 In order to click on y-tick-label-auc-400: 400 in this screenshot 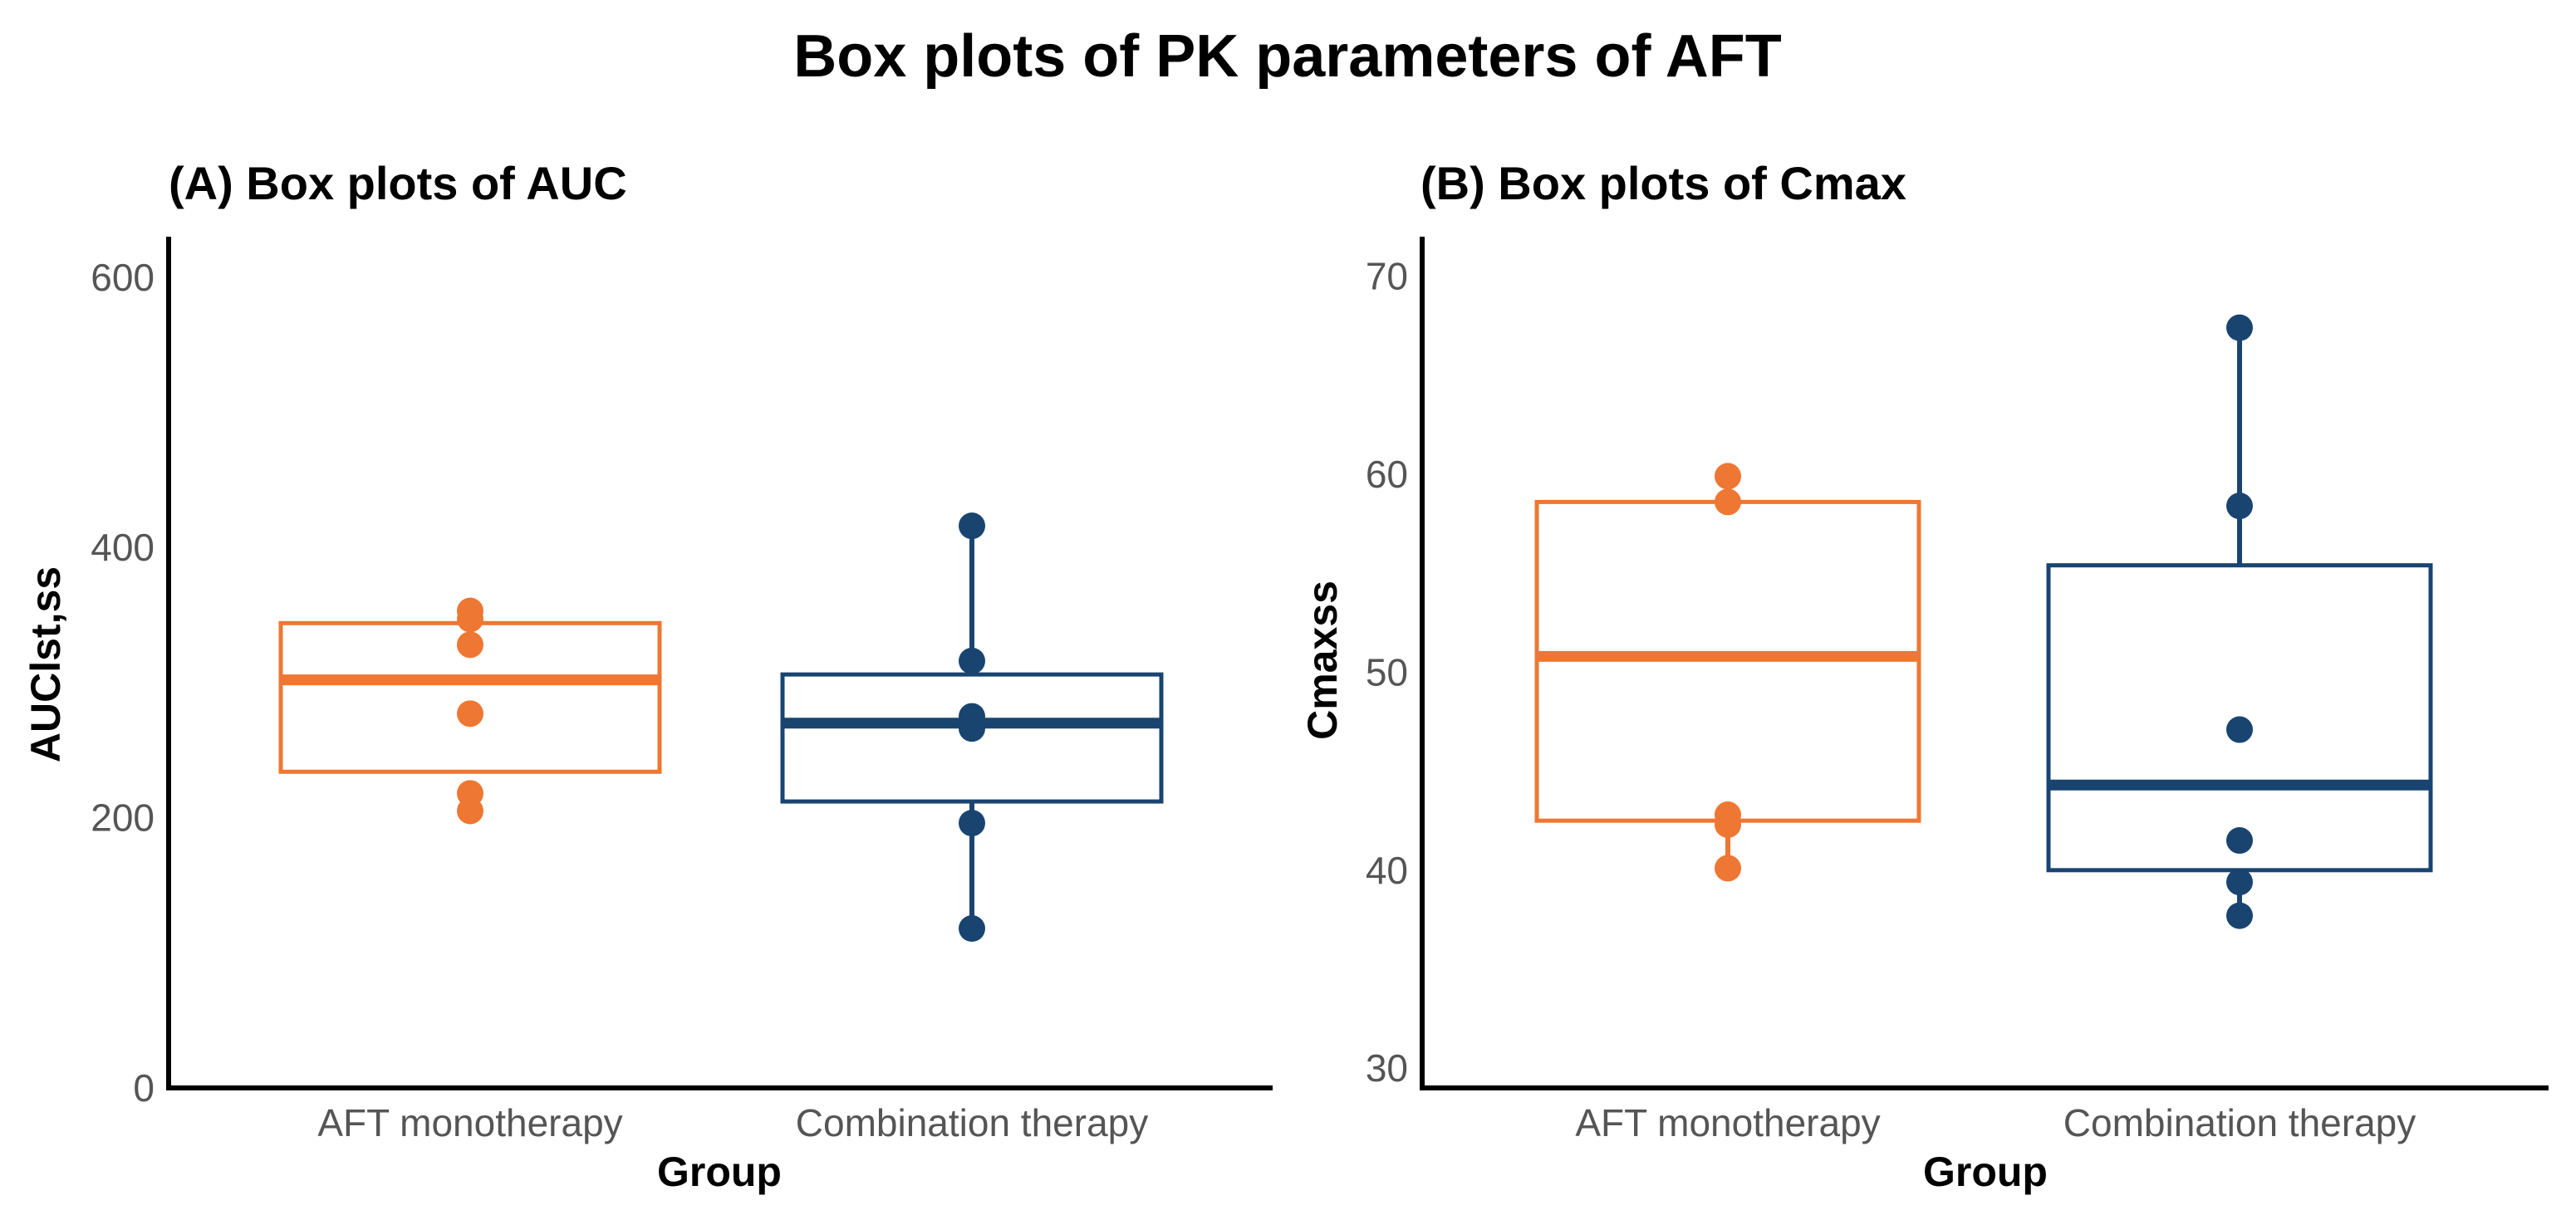, I will do `click(123, 547)`.